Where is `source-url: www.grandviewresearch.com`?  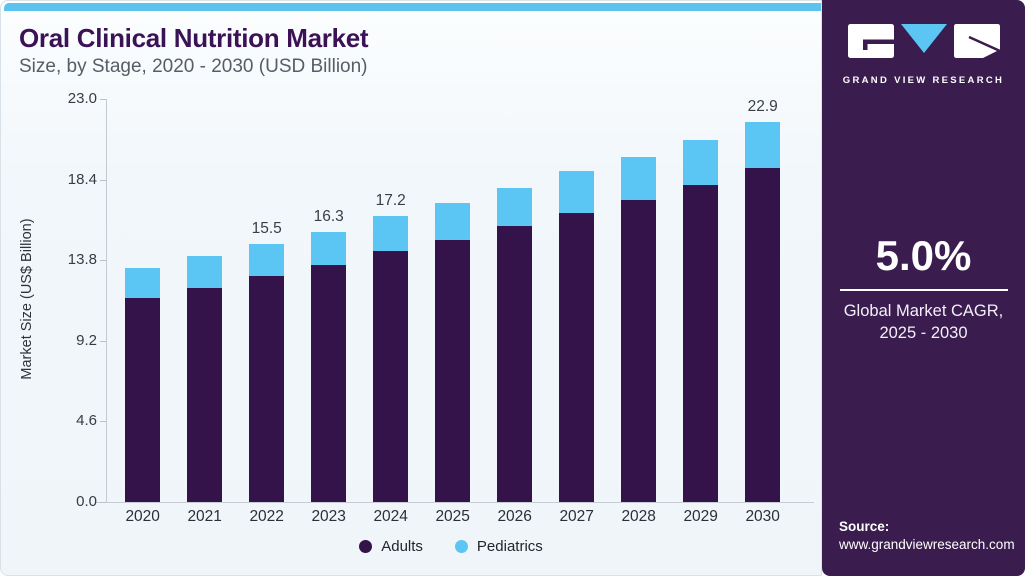
source-url: www.grandviewresearch.com is located at coordinates (927, 544).